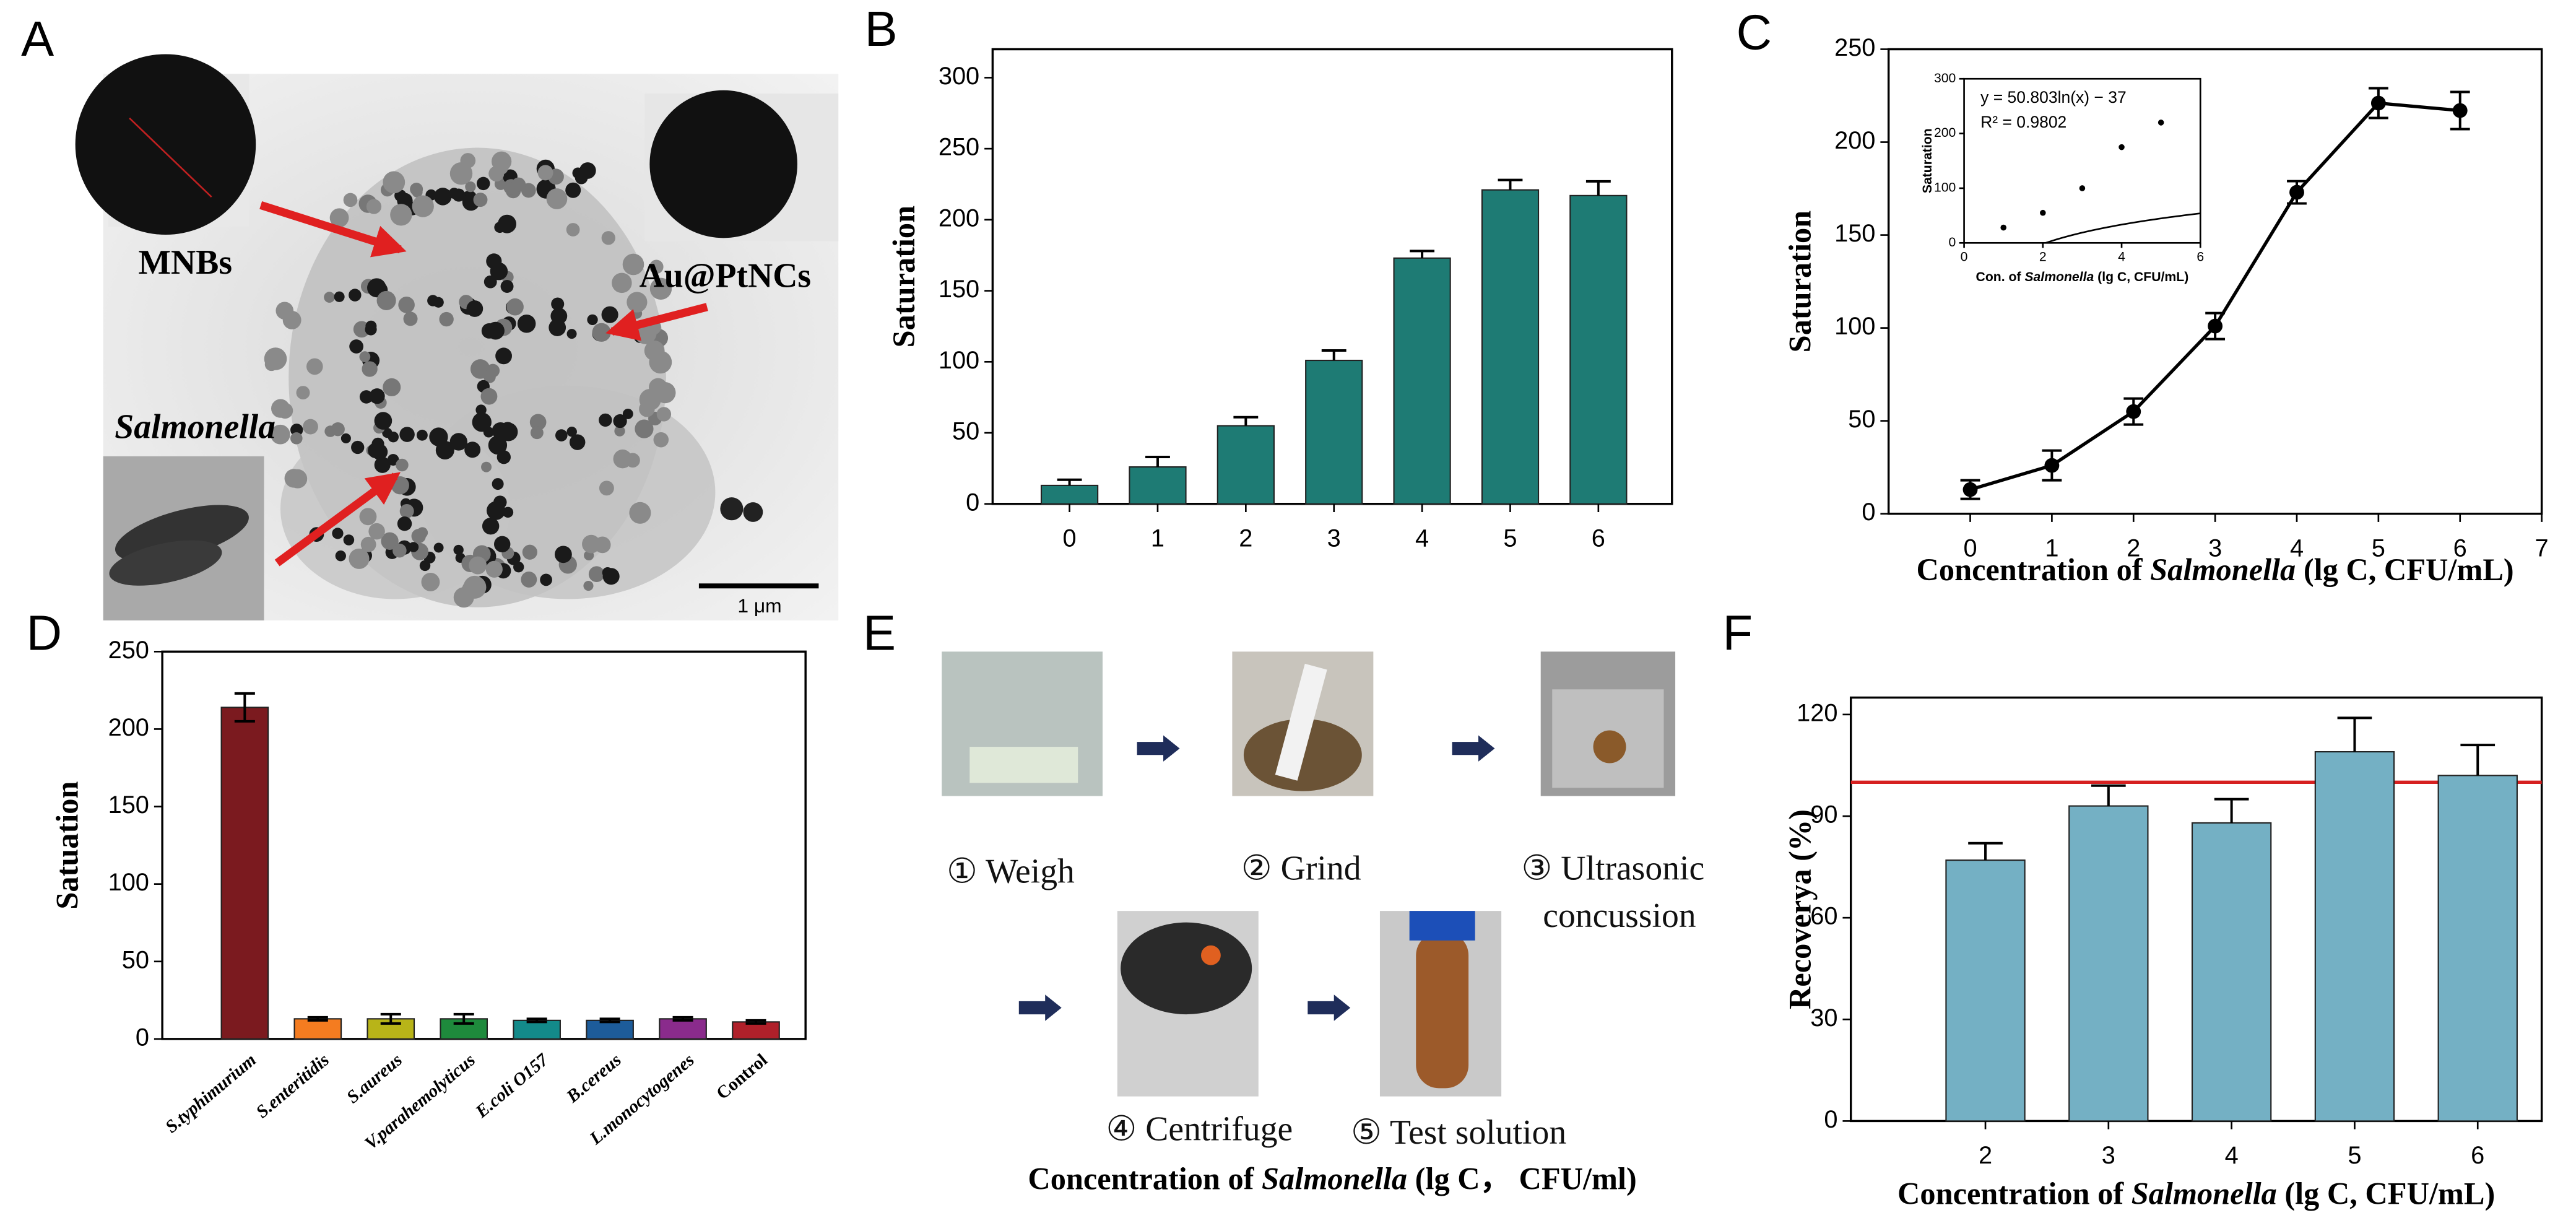  Describe the element at coordinates (2051, 548) in the screenshot. I see `x-tick-label: 1` at that location.